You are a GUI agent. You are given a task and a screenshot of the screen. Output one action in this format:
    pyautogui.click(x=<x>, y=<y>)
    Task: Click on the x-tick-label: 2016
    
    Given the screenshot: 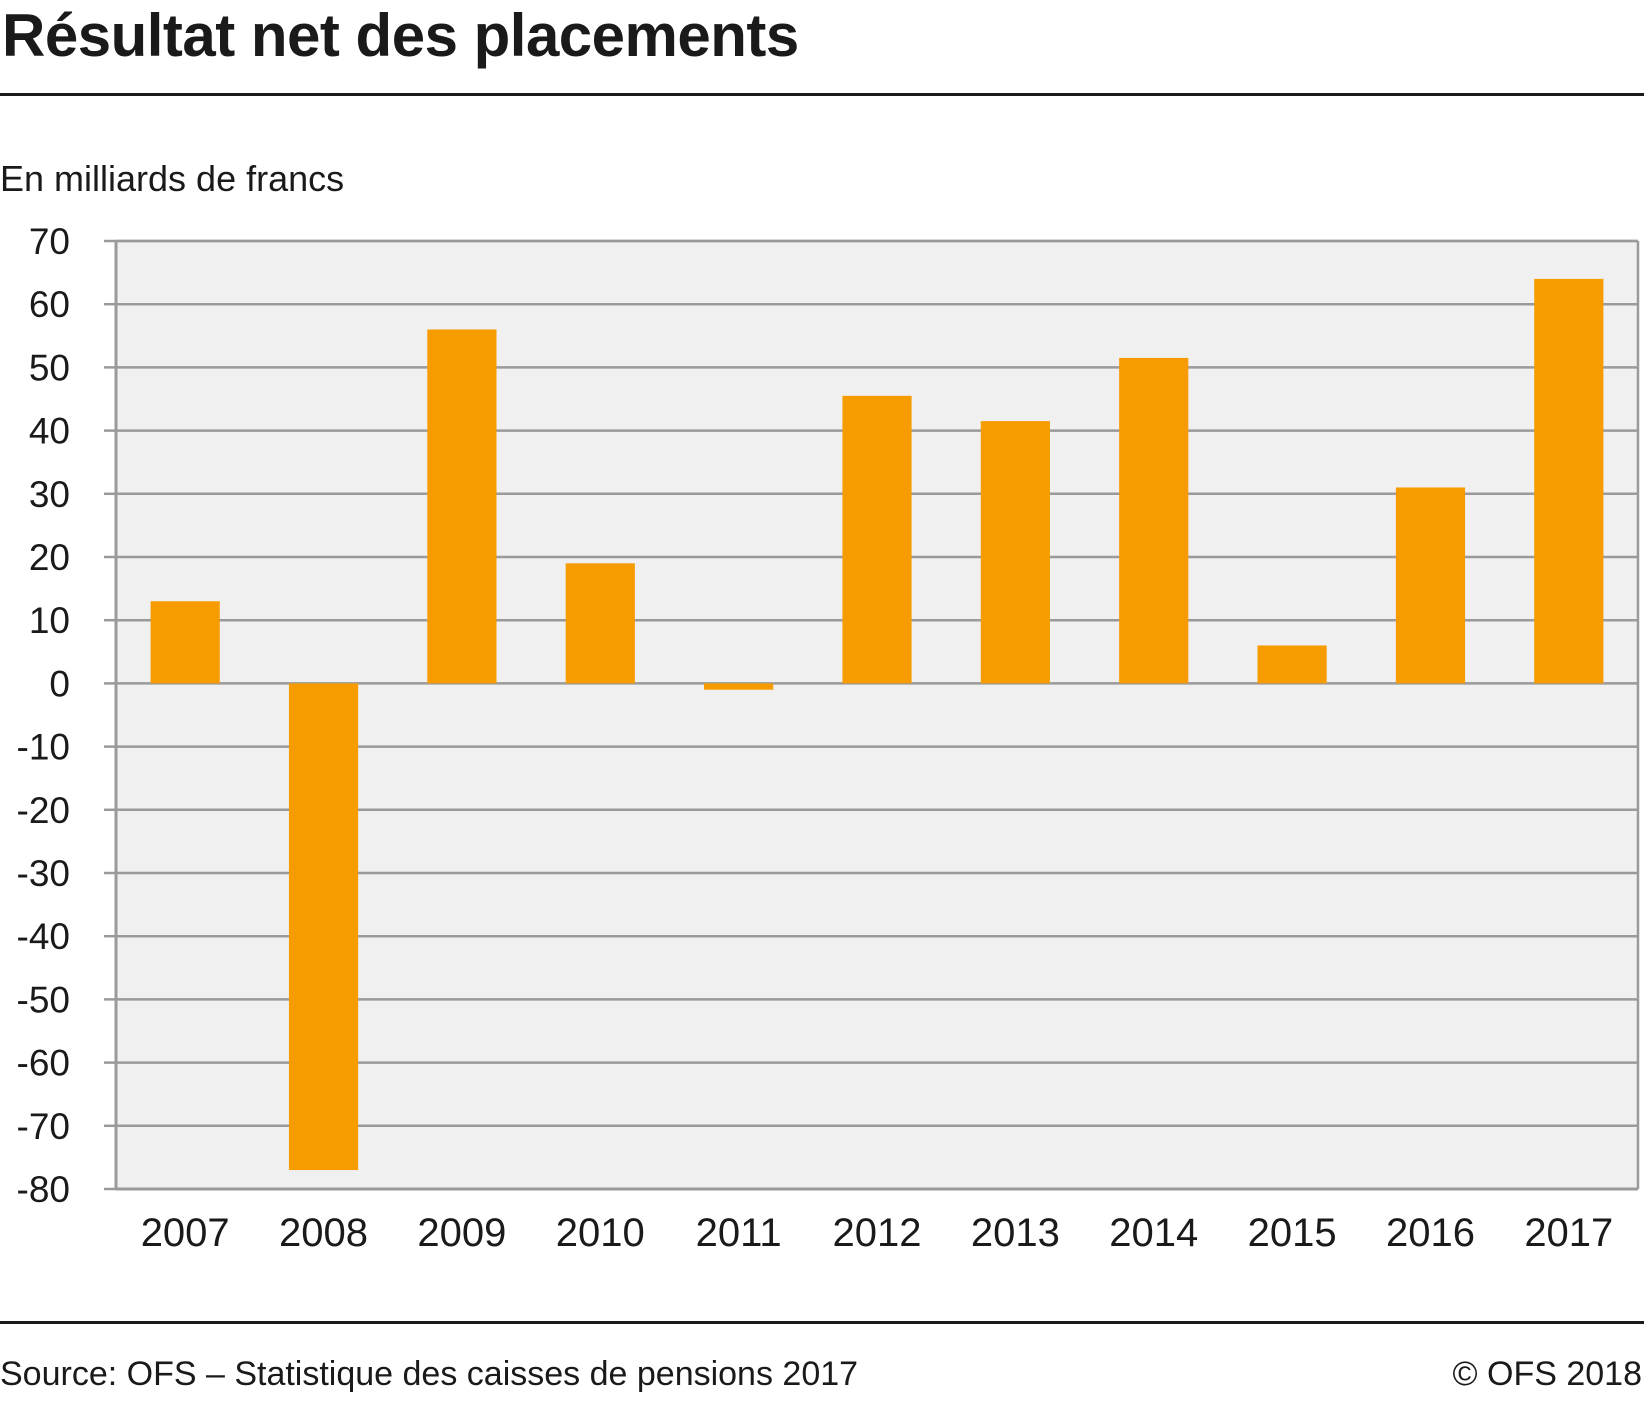 What is the action you would take?
    pyautogui.click(x=1430, y=1233)
    